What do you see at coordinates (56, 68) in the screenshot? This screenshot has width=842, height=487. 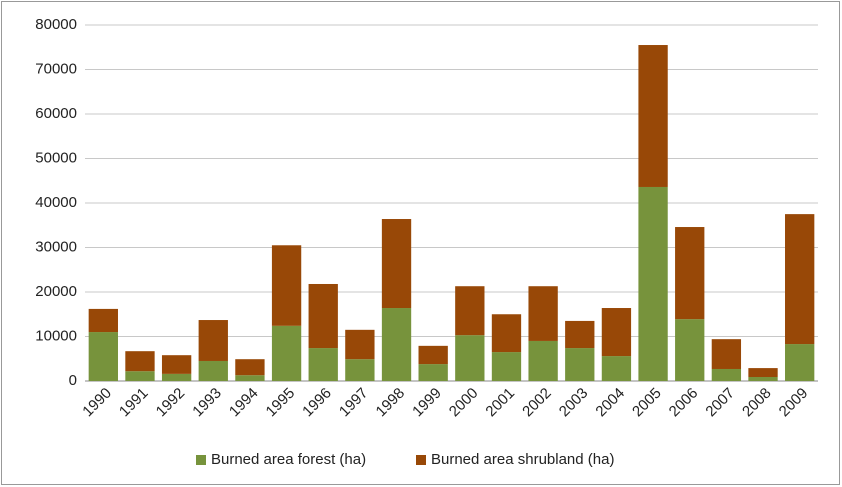 I see `y-tick-label: 70000` at bounding box center [56, 68].